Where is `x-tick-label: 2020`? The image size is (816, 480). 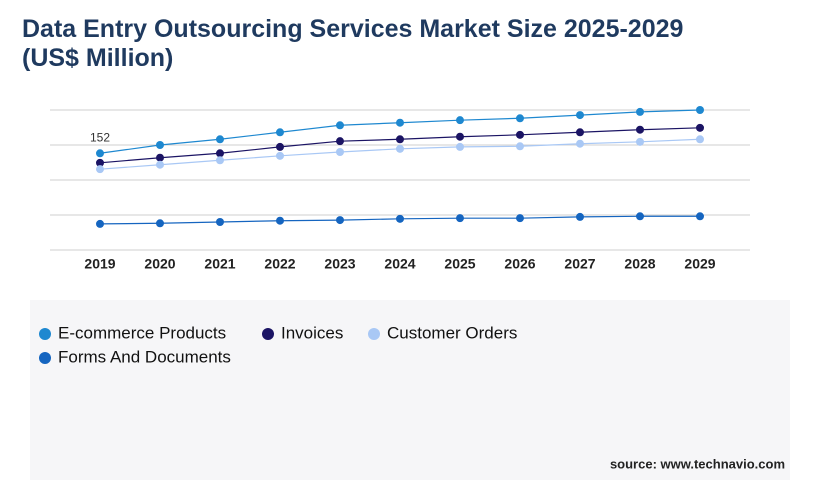
x-tick-label: 2020 is located at coordinates (159, 264).